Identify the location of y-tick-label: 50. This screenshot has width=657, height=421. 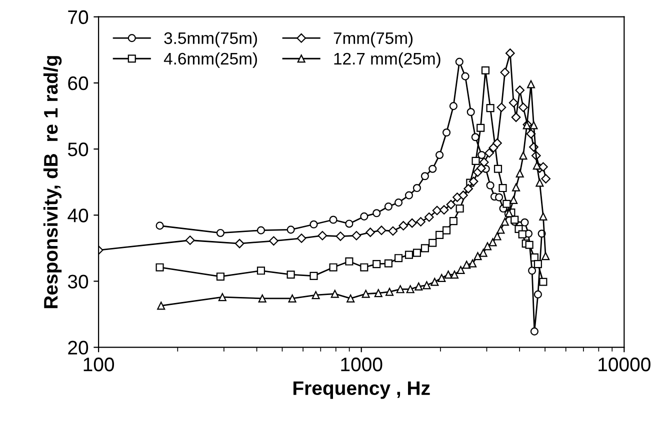
(78, 149).